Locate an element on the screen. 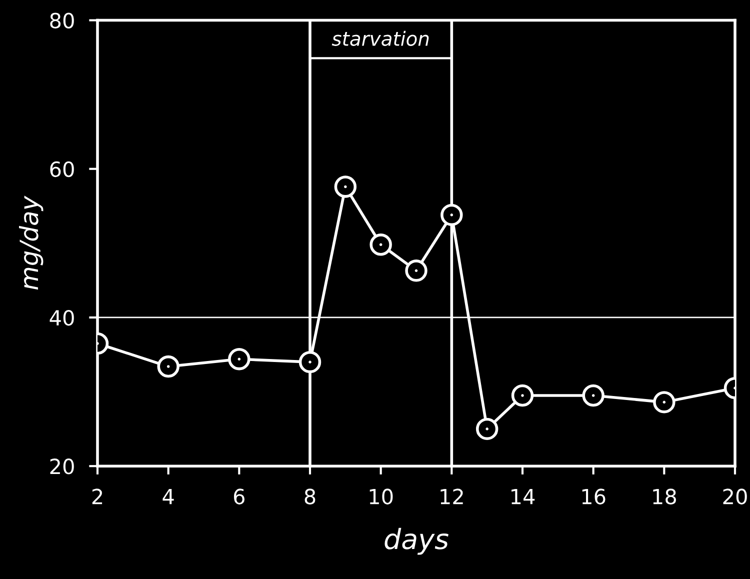 This screenshot has height=579, width=750. y-tick-label: 60 is located at coordinates (62, 169).